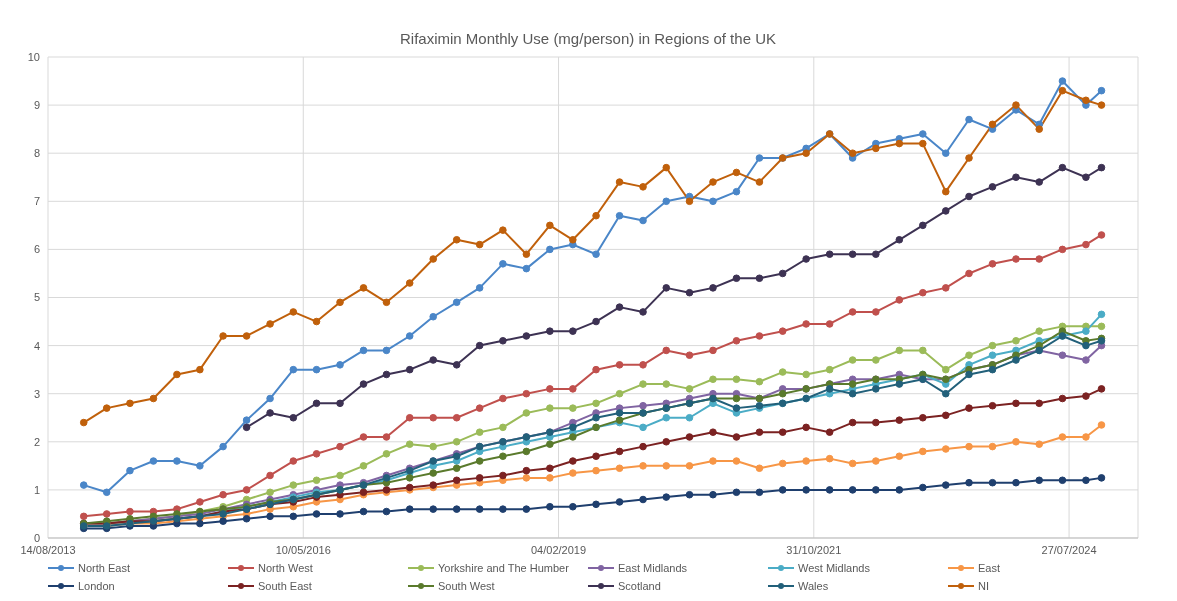 This screenshot has height=601, width=1177. Describe the element at coordinates (285, 586) in the screenshot. I see `legend-label: South East` at that location.